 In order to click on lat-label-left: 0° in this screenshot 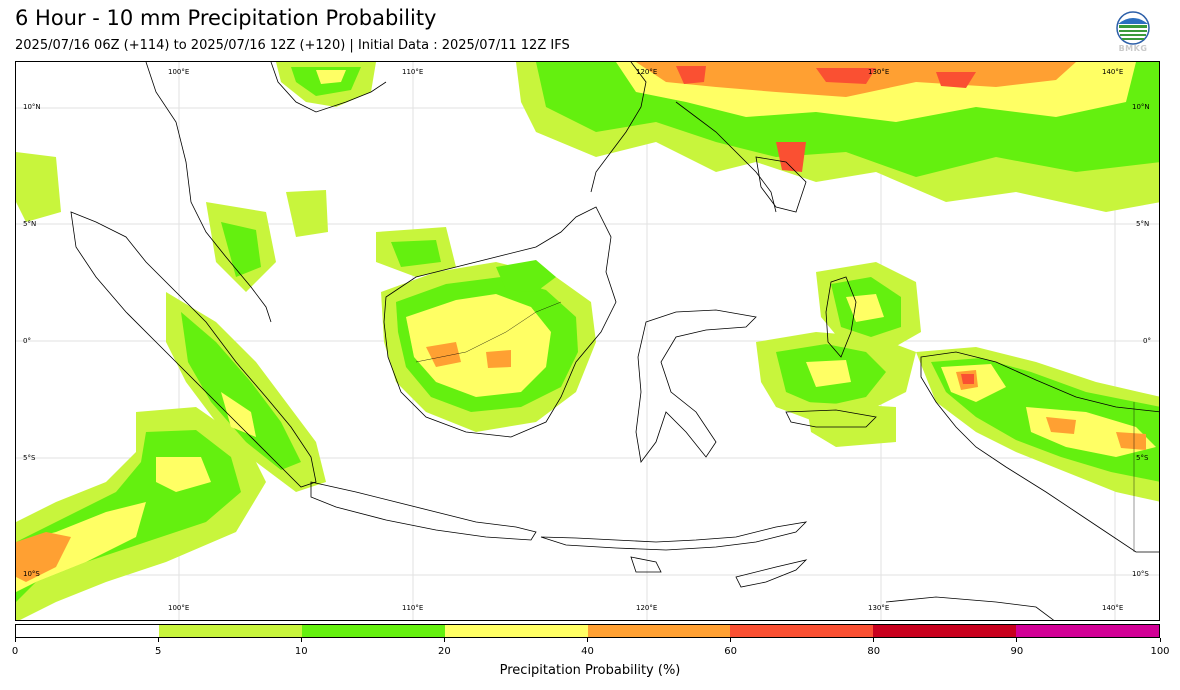, I will do `click(27, 341)`.